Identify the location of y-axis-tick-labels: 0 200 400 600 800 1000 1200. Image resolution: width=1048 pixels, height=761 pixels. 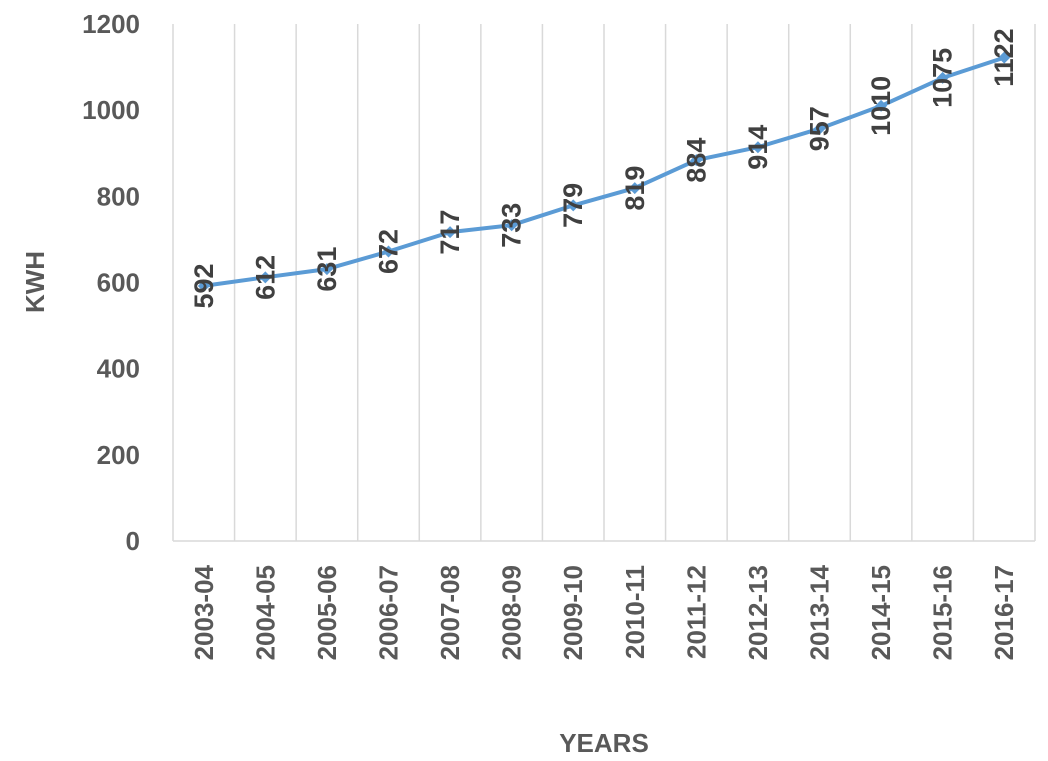
(111, 282).